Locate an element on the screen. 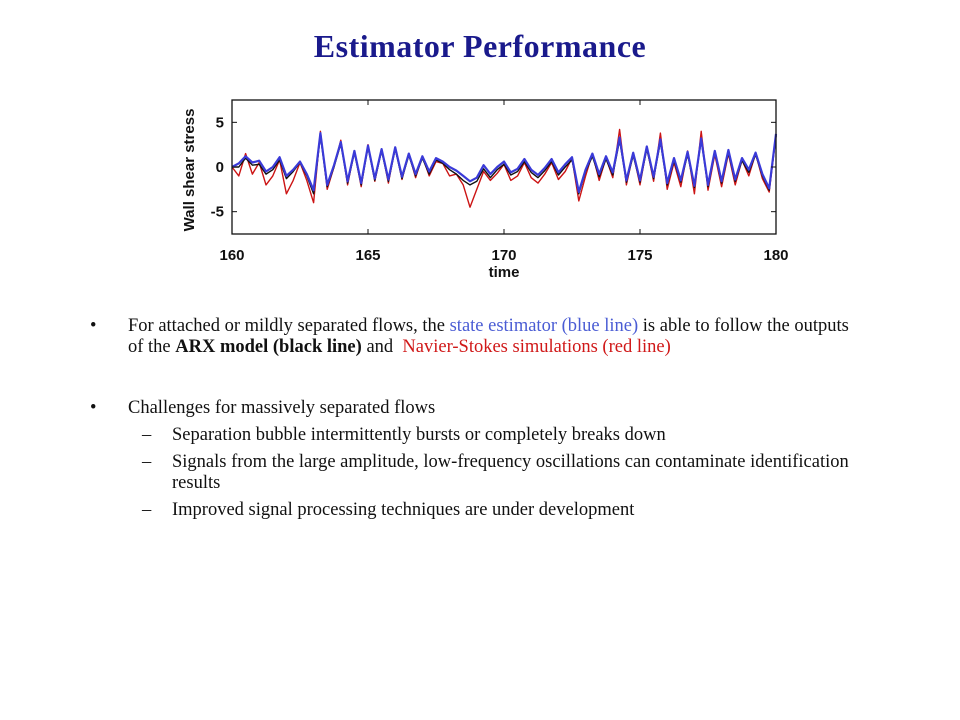  arx-highlight: ARX model (black line) is located at coordinates (268, 347).